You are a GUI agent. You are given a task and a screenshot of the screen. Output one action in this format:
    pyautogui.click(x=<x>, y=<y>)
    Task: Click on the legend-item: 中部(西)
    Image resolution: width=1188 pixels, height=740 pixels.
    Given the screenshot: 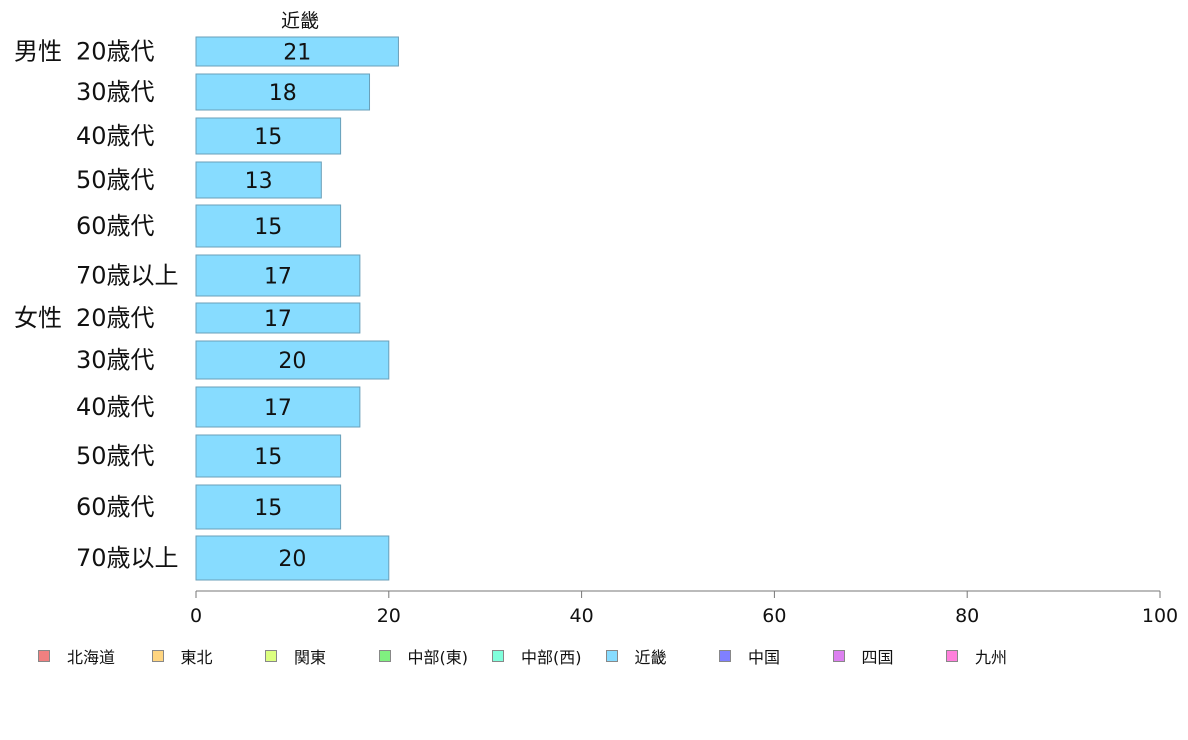 What is the action you would take?
    pyautogui.click(x=549, y=656)
    